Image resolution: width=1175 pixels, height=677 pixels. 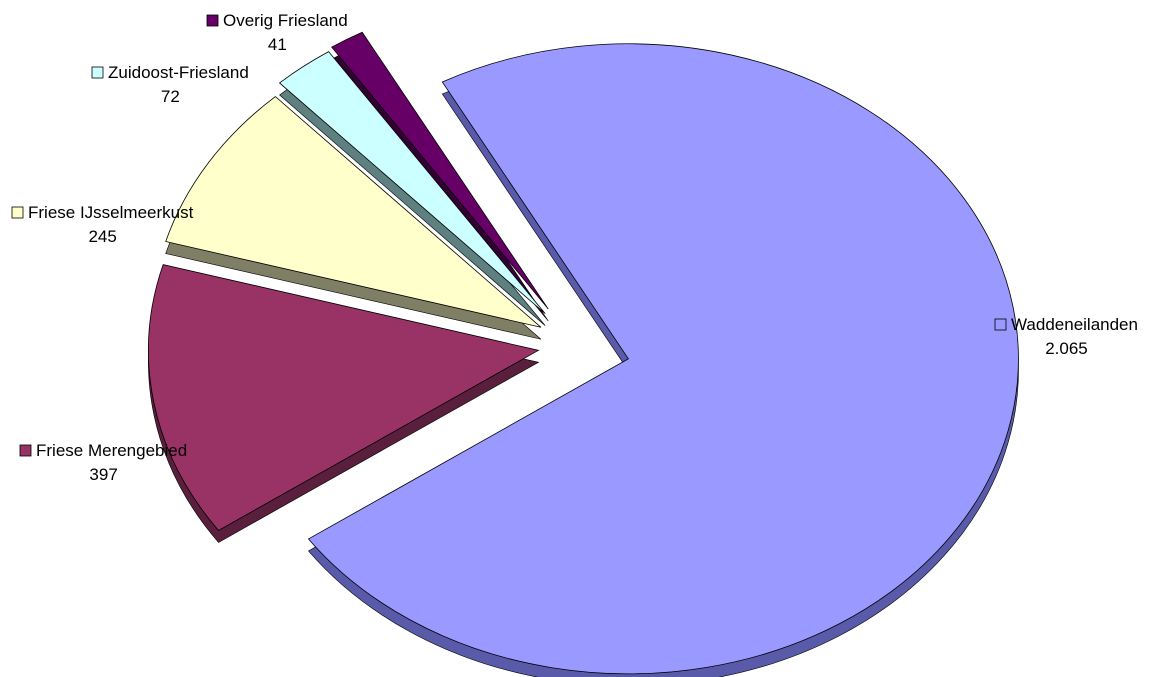 What do you see at coordinates (212, 20) in the screenshot?
I see `label-swatch-overig-friesland` at bounding box center [212, 20].